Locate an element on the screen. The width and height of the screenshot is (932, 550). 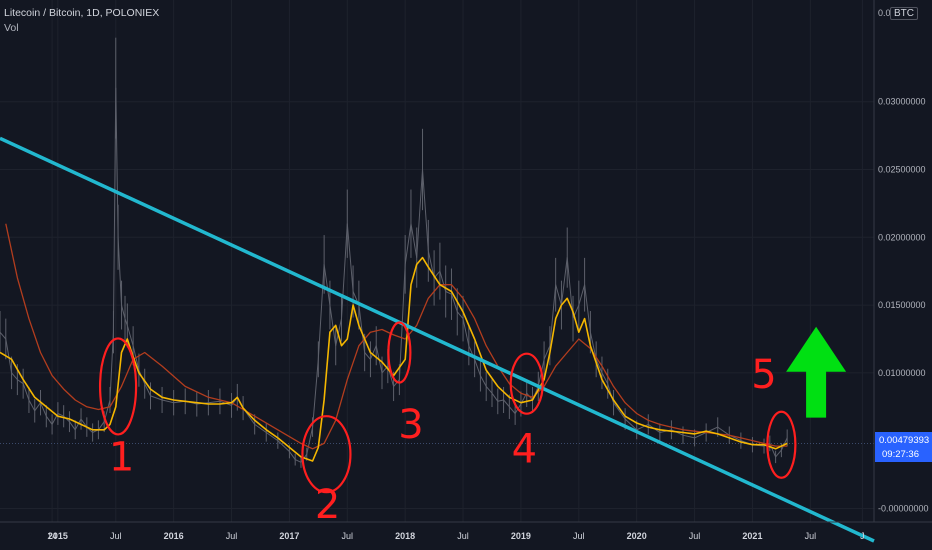
y-tick-label: 0.02000000 is located at coordinates (902, 237).